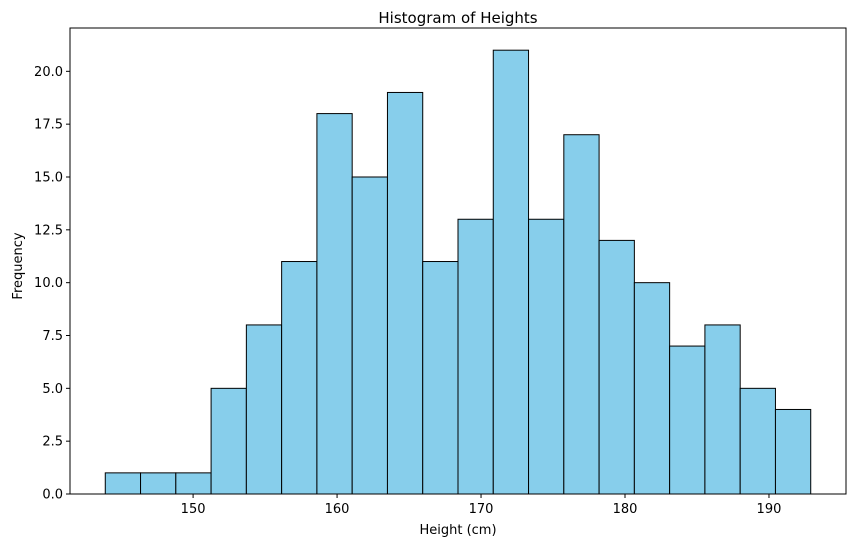  I want to click on y-tick-label: 10.0, so click(48, 283).